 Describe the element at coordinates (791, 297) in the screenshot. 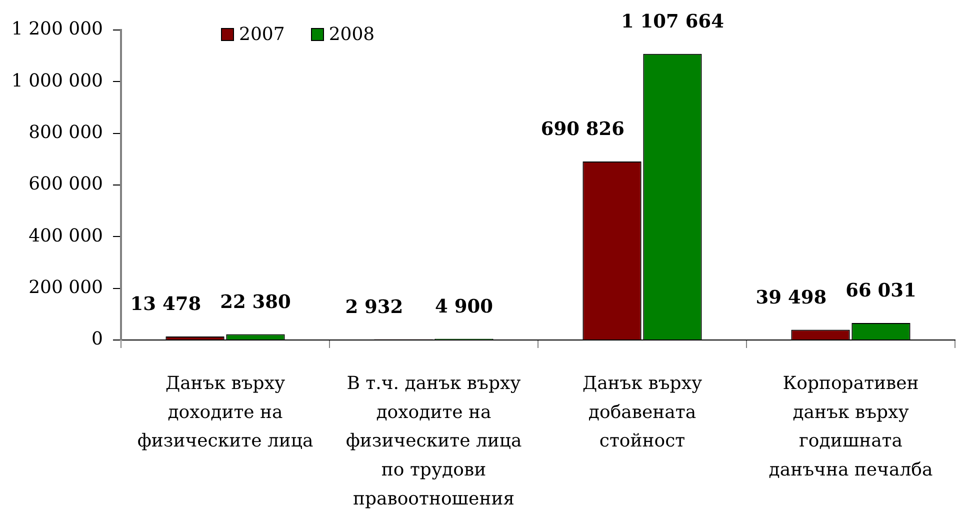

I see `data-label: 39 498` at that location.